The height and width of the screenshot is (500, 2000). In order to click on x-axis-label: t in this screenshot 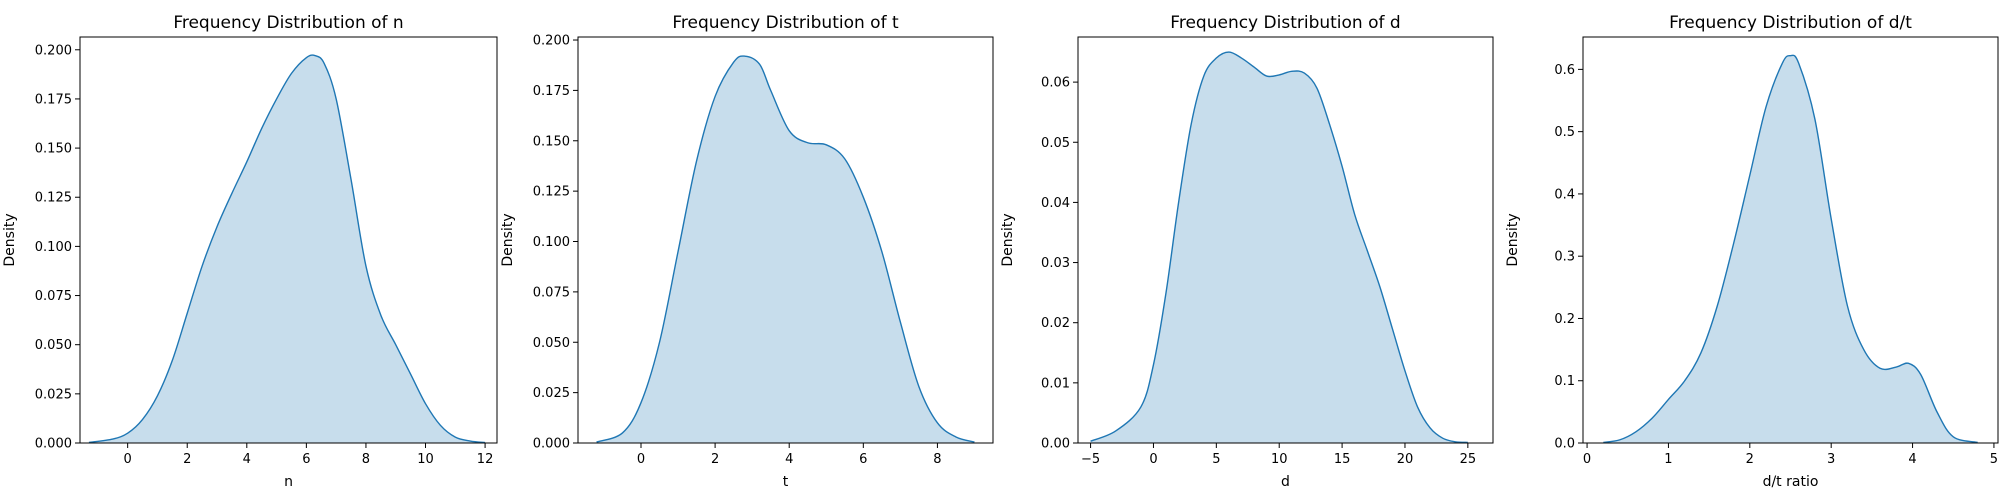, I will do `click(786, 482)`.